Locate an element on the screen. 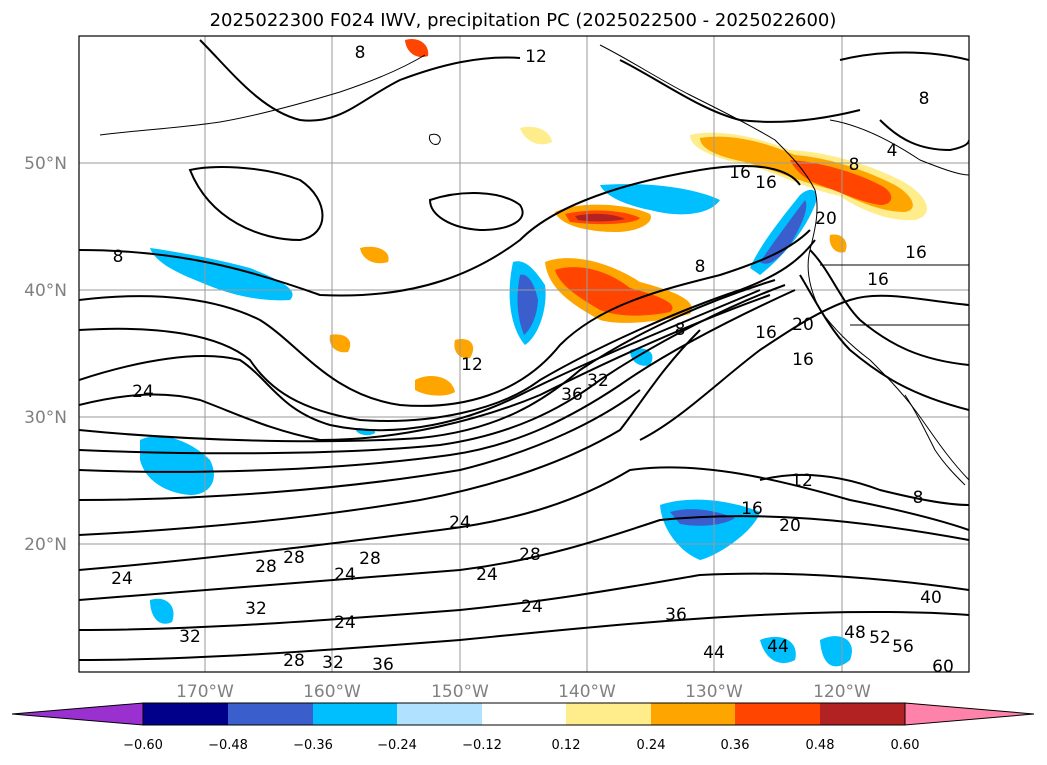 This screenshot has height=765, width=1047. lon-label: 160°W is located at coordinates (332, 692).